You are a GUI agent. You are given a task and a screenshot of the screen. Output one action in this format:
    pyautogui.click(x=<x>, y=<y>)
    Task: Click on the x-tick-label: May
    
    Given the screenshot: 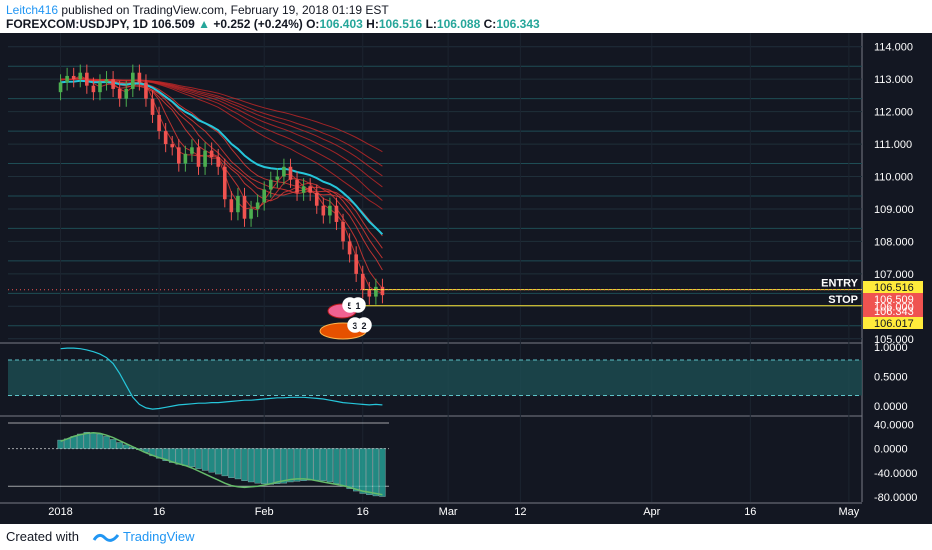 What is the action you would take?
    pyautogui.click(x=848, y=512)
    